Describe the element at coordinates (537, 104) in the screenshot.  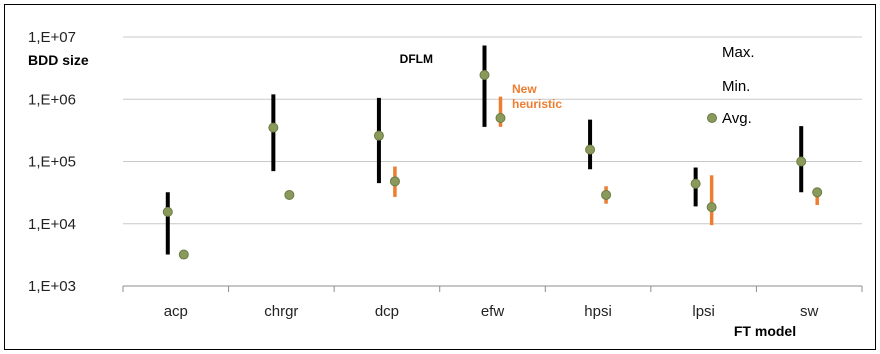
I see `annotation-new-heuristic-line: heuristic` at that location.